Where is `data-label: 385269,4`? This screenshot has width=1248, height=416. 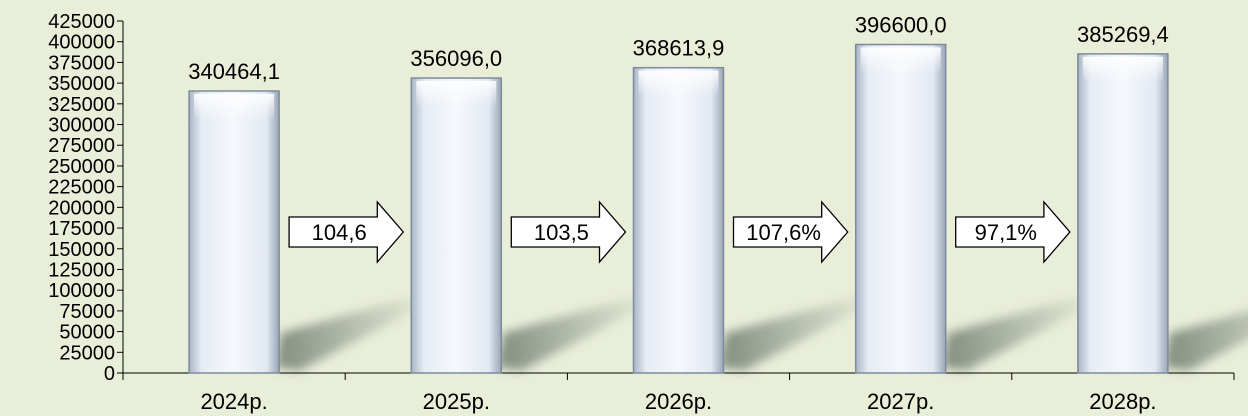 data-label: 385269,4 is located at coordinates (1123, 34).